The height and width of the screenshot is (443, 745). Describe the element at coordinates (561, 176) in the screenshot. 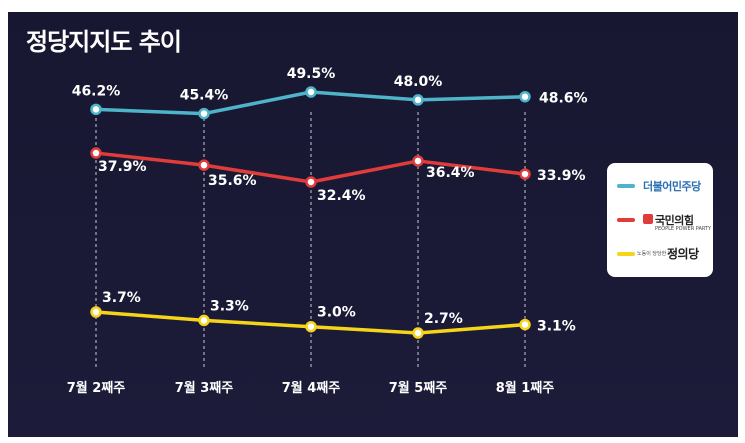

I see `data-label-ppp-5: 33.9%` at that location.